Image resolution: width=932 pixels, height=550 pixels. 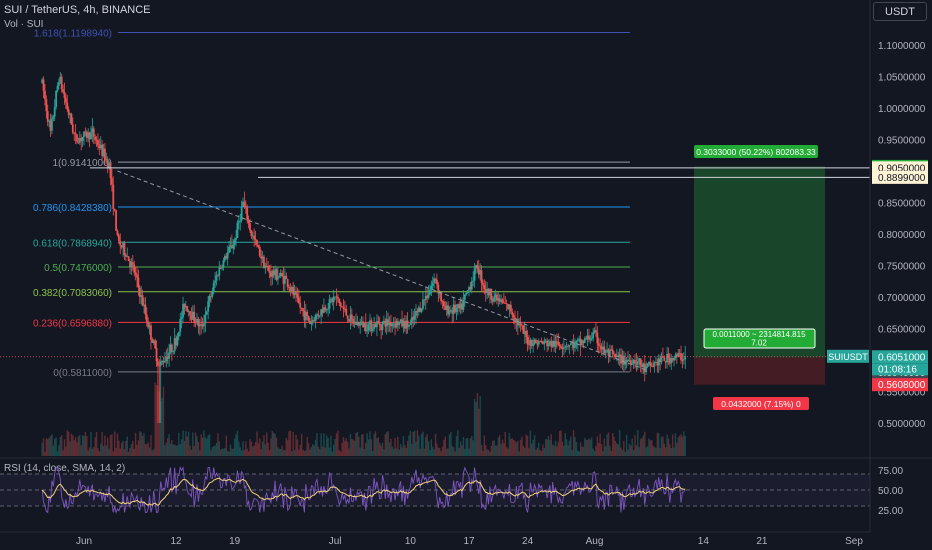 I want to click on target-label: 0.3033000 (50.22%) 802083.33, so click(x=756, y=152).